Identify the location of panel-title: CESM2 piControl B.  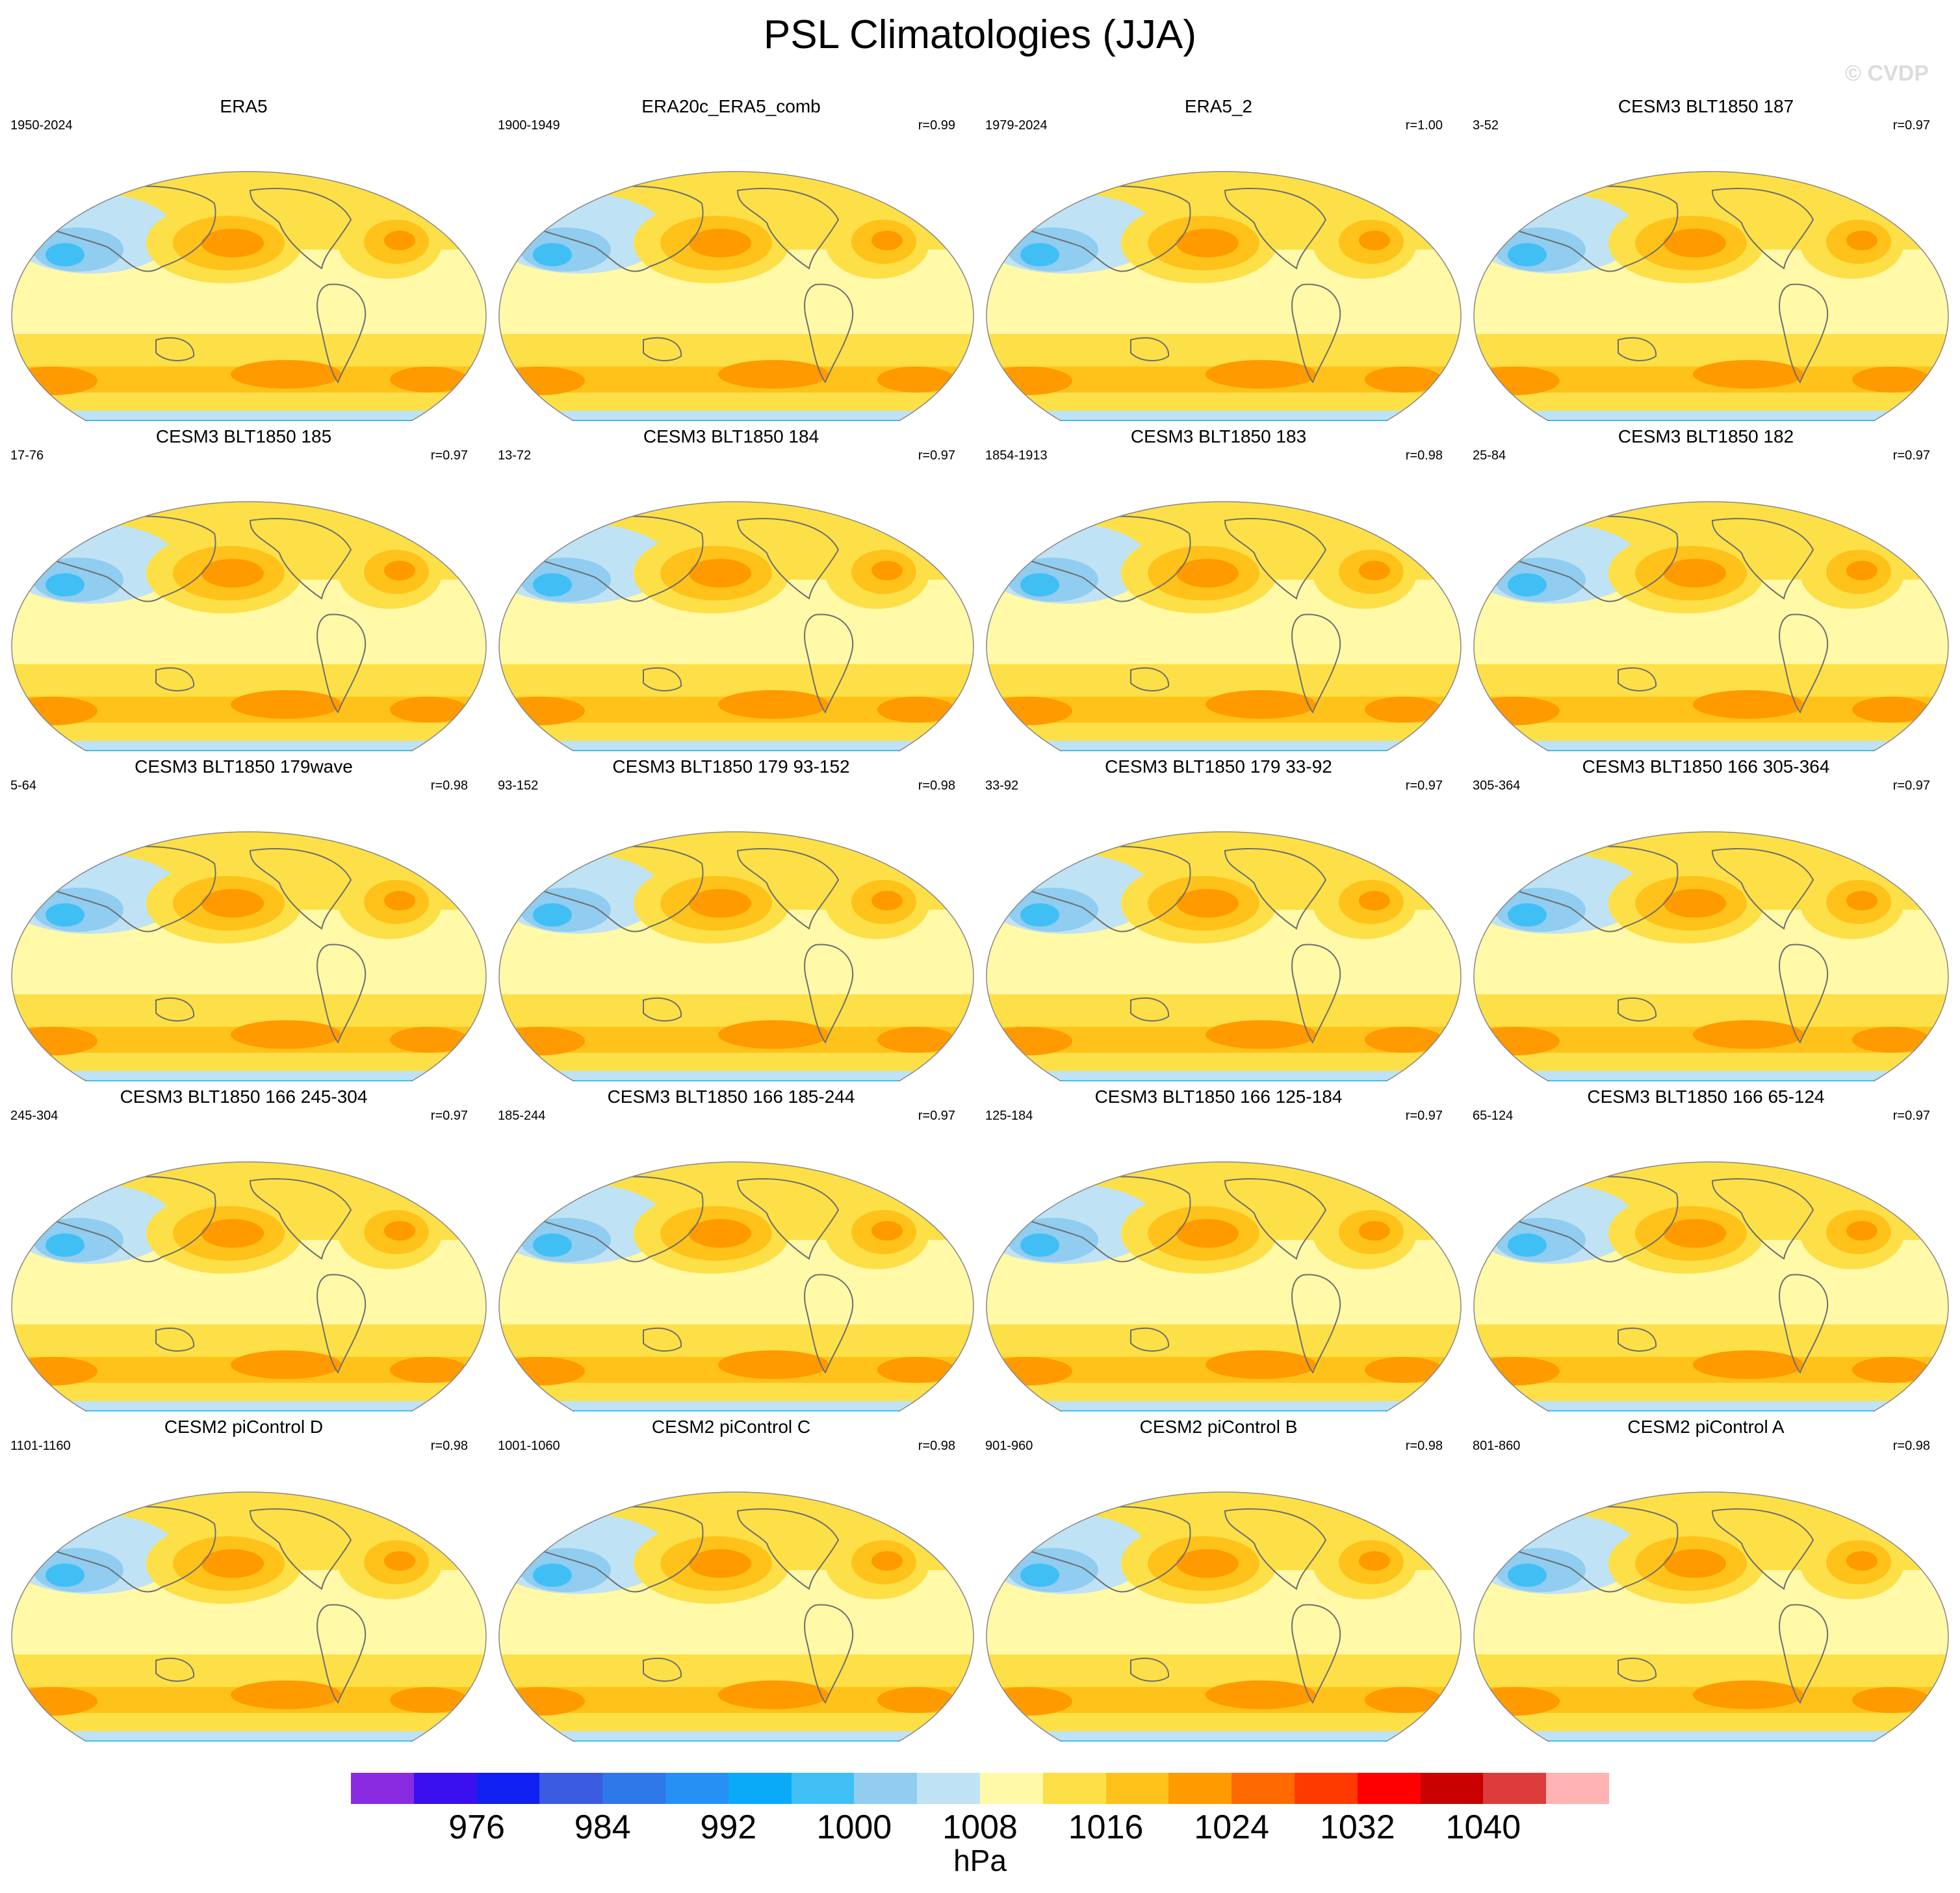
(1218, 1427).